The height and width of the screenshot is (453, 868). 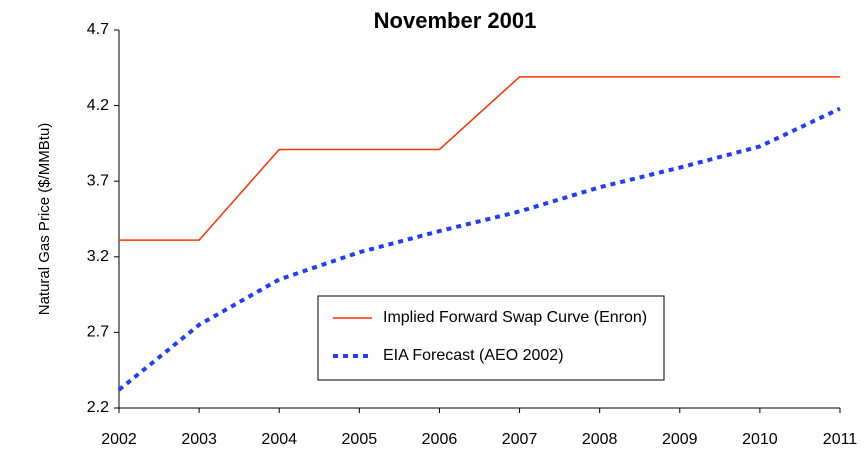 I want to click on x-tick-label: 2005, so click(x=360, y=439).